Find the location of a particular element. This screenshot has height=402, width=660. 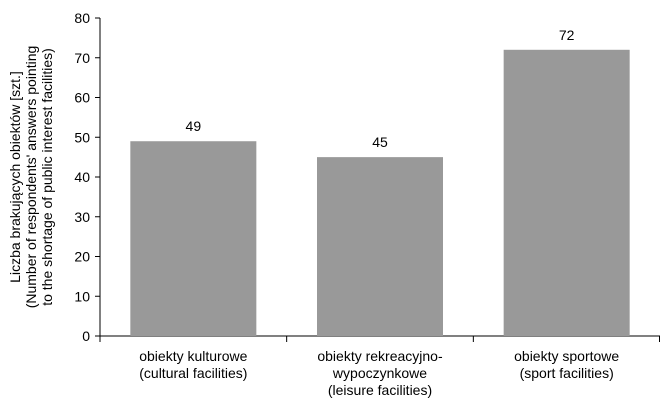

y-axis-title-line: (Number of respondents' answers pointing is located at coordinates (31, 177).